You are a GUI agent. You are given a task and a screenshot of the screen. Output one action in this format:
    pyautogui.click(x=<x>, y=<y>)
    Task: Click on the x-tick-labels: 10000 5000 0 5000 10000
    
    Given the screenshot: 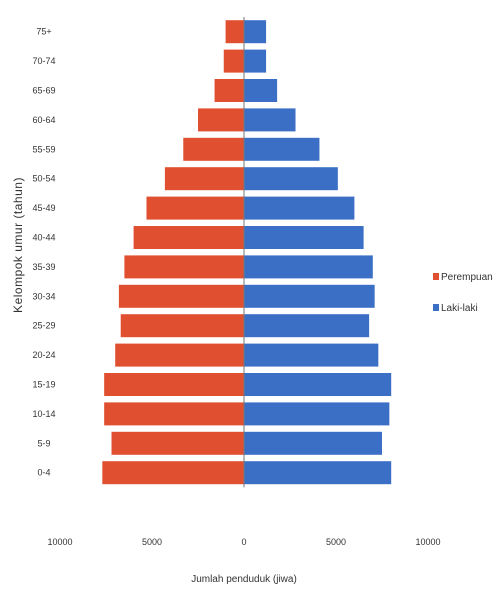 What is the action you would take?
    pyautogui.click(x=243, y=542)
    